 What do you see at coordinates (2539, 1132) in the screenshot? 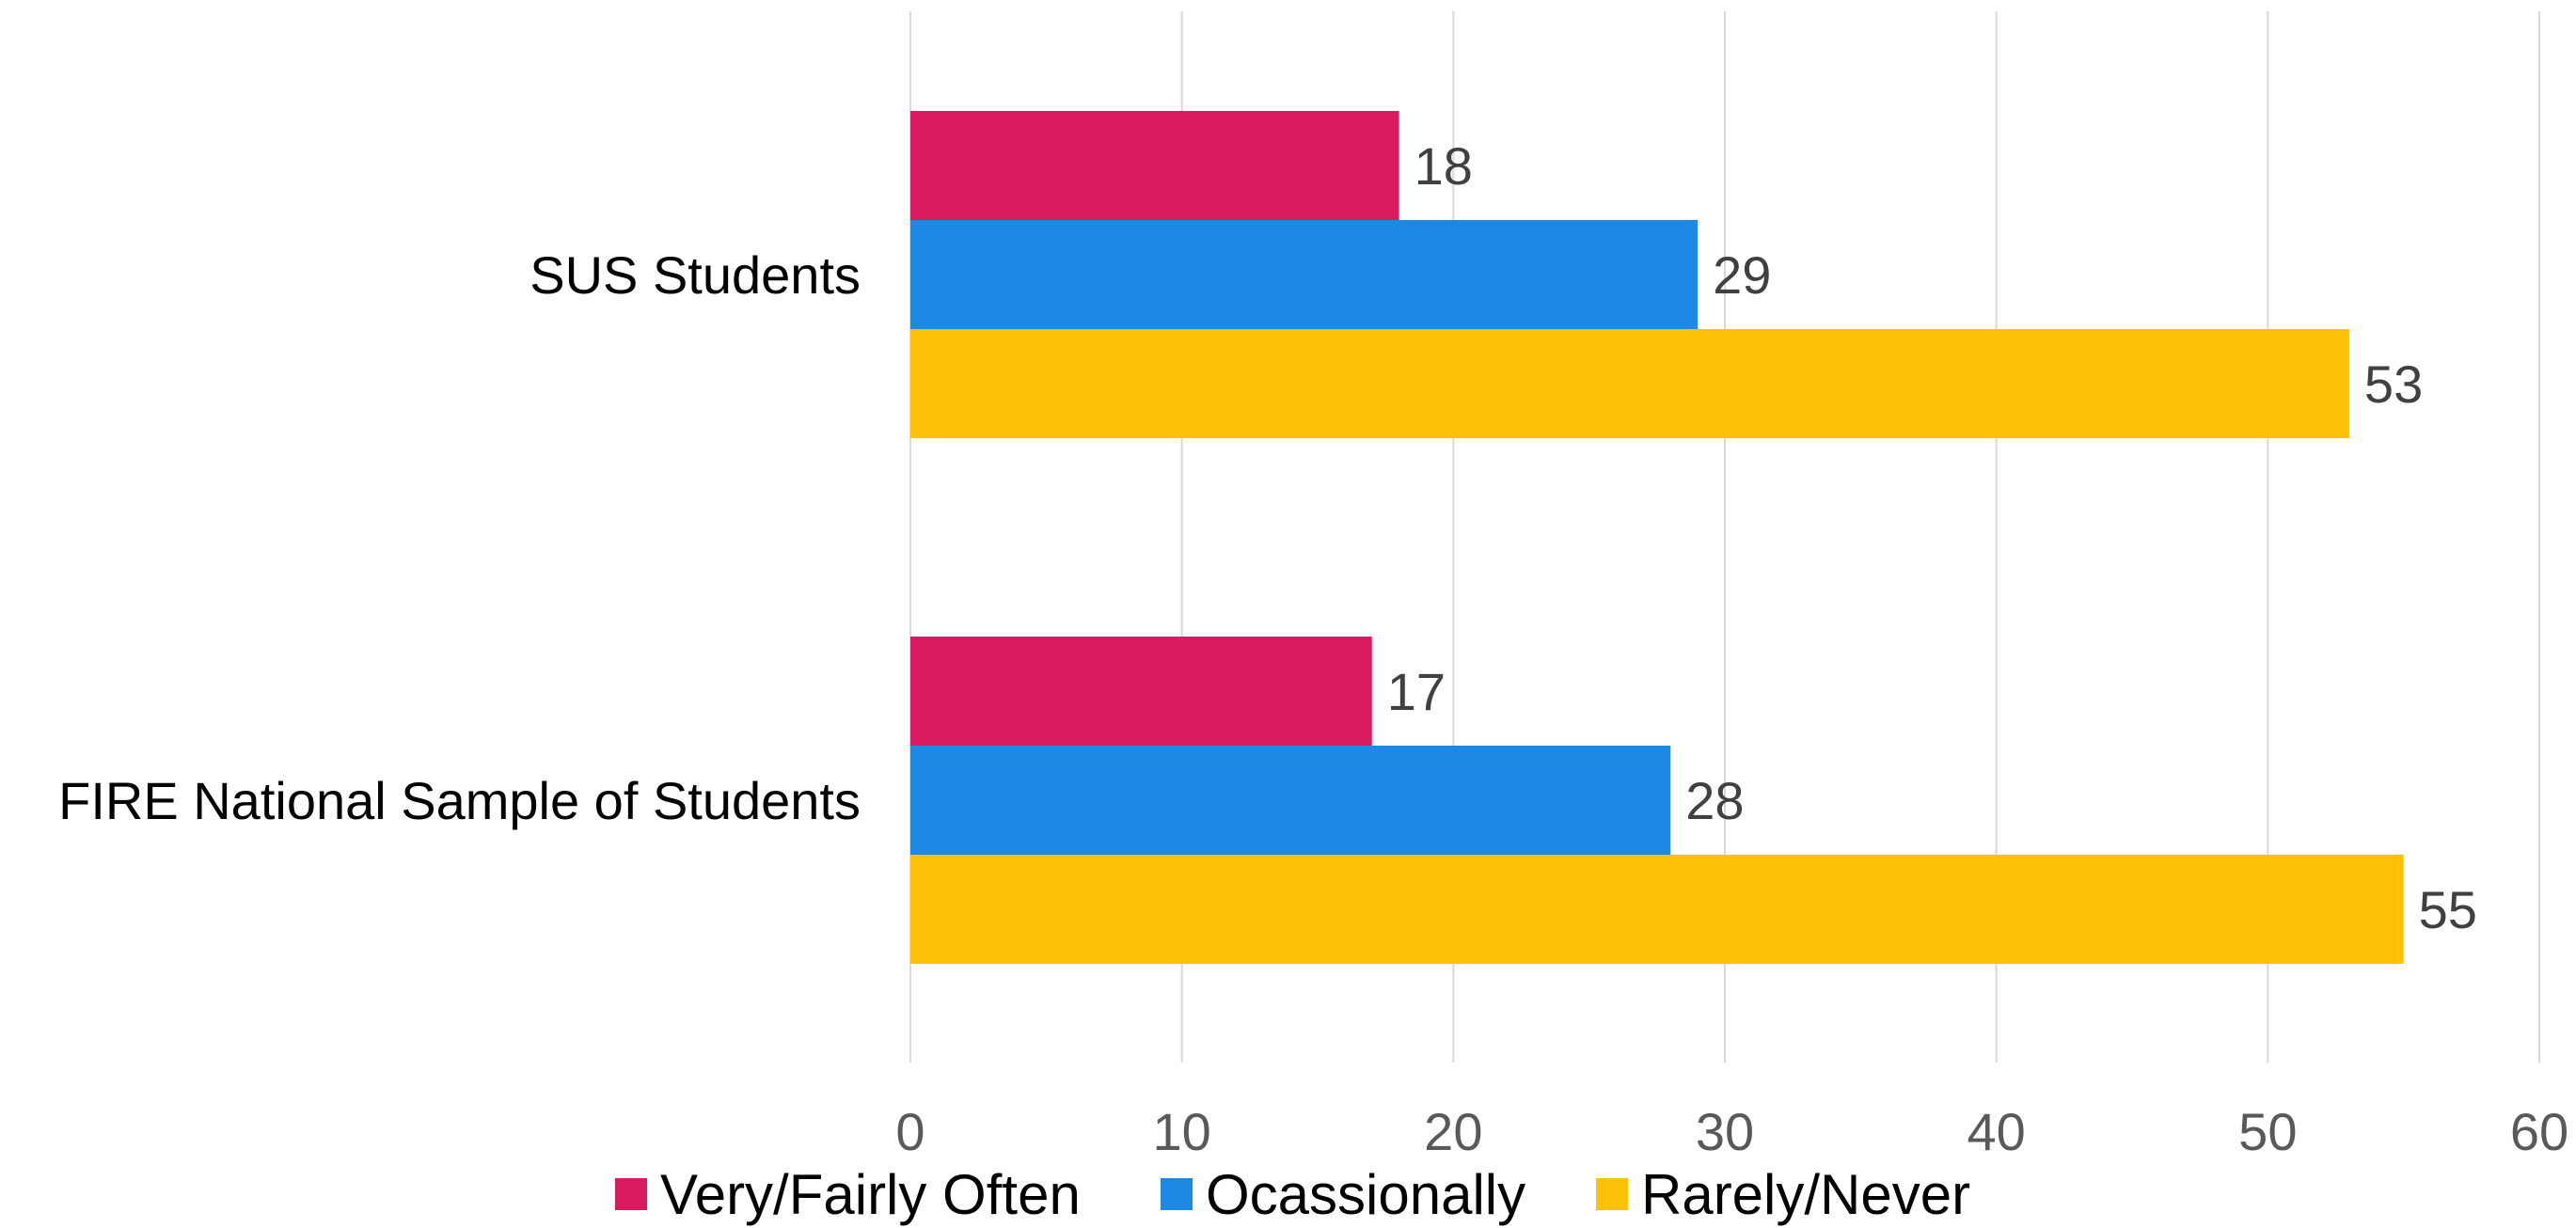
I see `x-tick-label-60: 60` at bounding box center [2539, 1132].